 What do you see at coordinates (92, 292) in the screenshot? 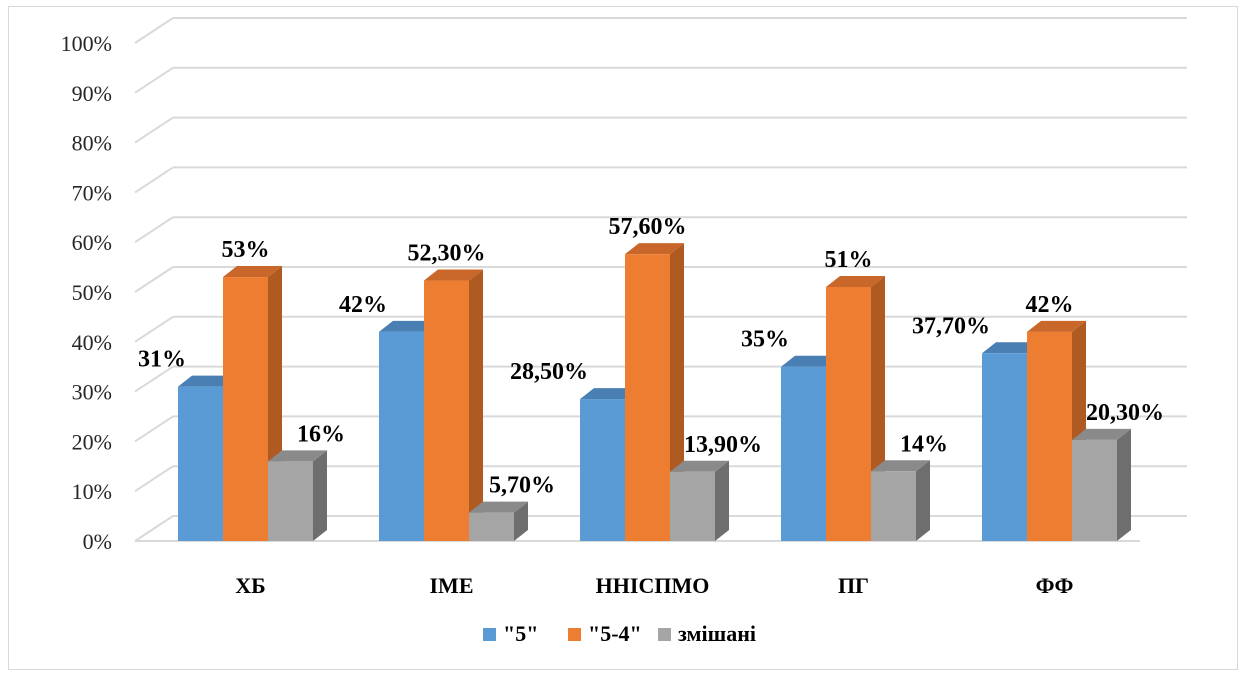
I see `y-tick-label: 50%` at bounding box center [92, 292].